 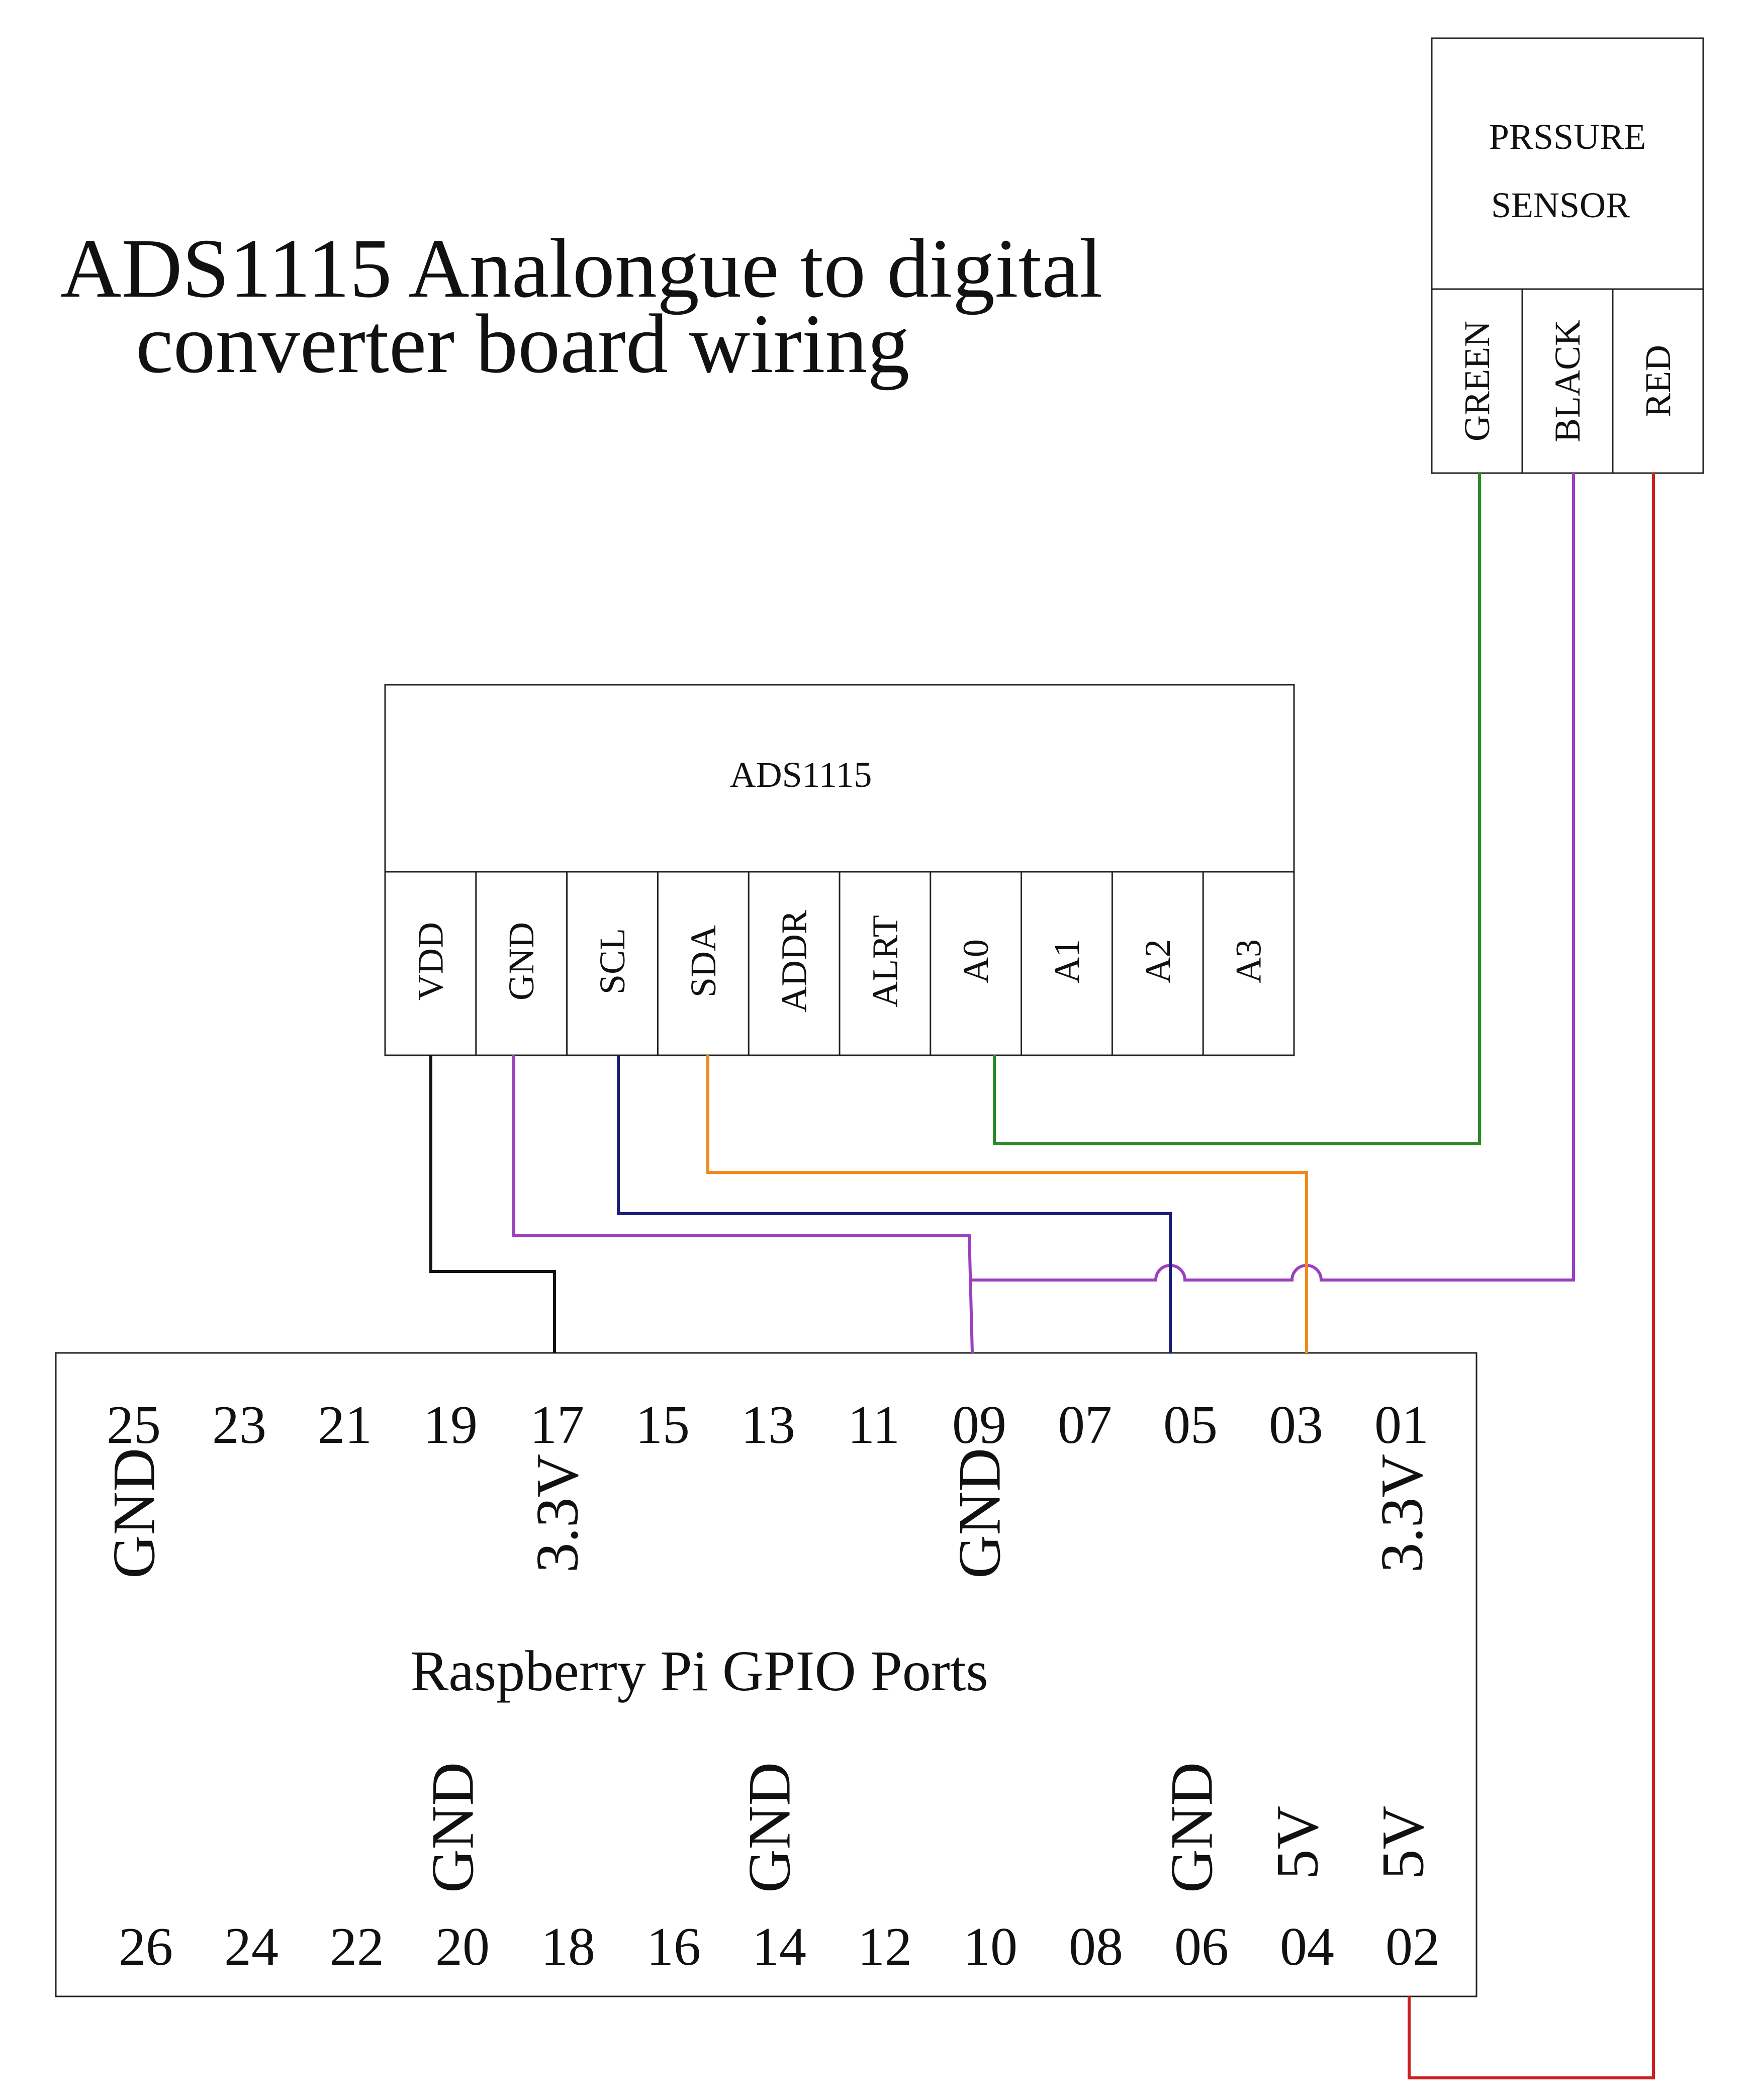 What do you see at coordinates (134, 1425) in the screenshot?
I see `gpio-pin-25: 25` at bounding box center [134, 1425].